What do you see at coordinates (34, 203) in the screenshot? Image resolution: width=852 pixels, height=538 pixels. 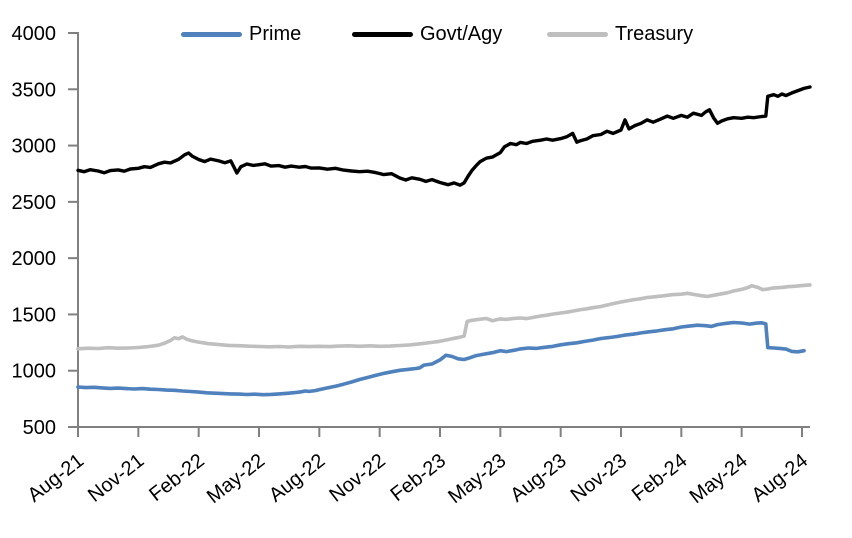 I see `y-axis-tick-label: 2500` at bounding box center [34, 203].